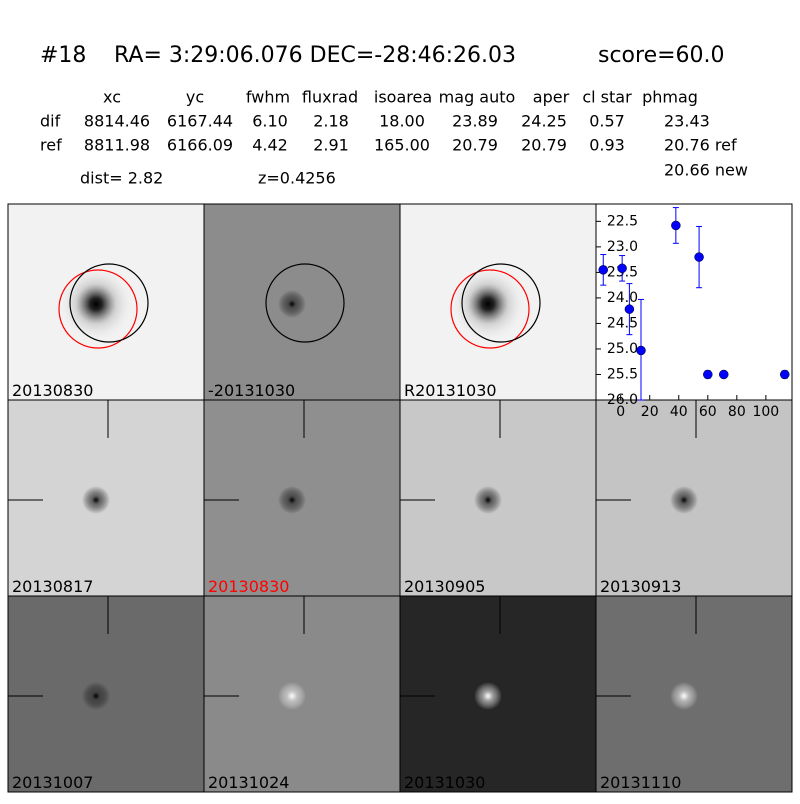 The width and height of the screenshot is (800, 804). Describe the element at coordinates (708, 412) in the screenshot. I see `x-tick-label: 60` at that location.